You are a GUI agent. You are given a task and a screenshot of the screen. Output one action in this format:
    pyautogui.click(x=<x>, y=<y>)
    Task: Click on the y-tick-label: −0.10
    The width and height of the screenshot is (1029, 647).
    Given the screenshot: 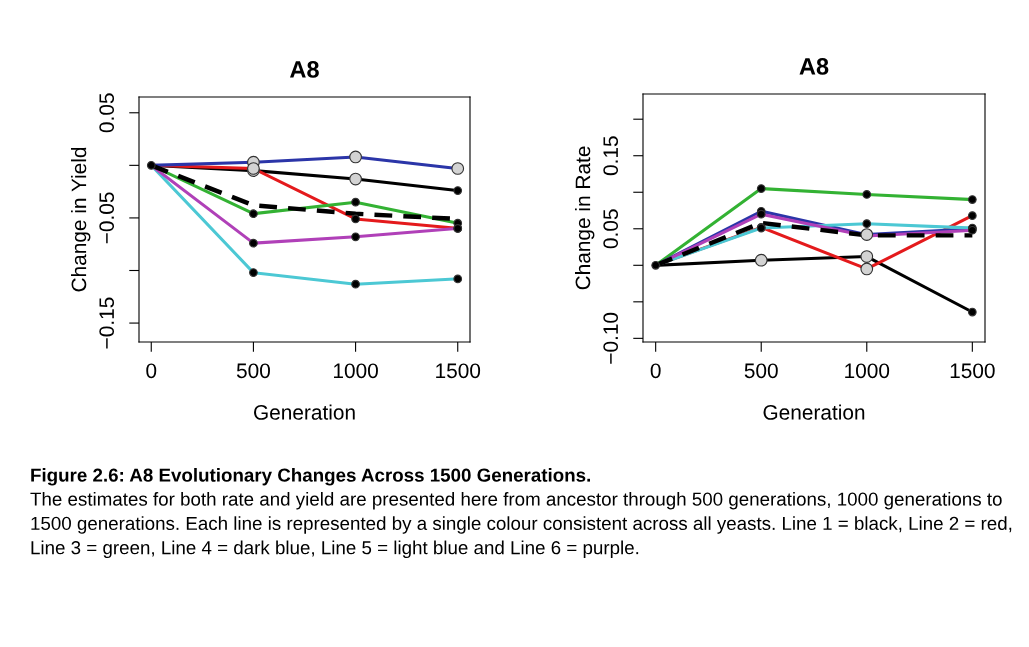 What is the action you would take?
    pyautogui.click(x=611, y=338)
    